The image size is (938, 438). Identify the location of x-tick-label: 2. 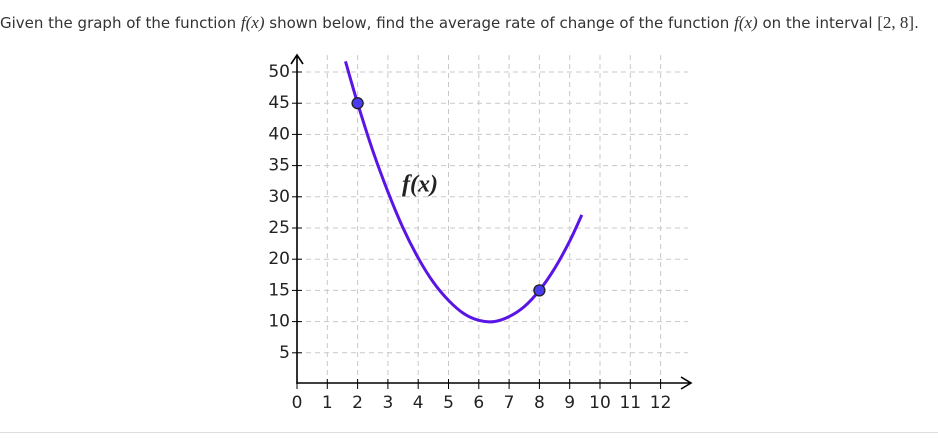
(357, 403).